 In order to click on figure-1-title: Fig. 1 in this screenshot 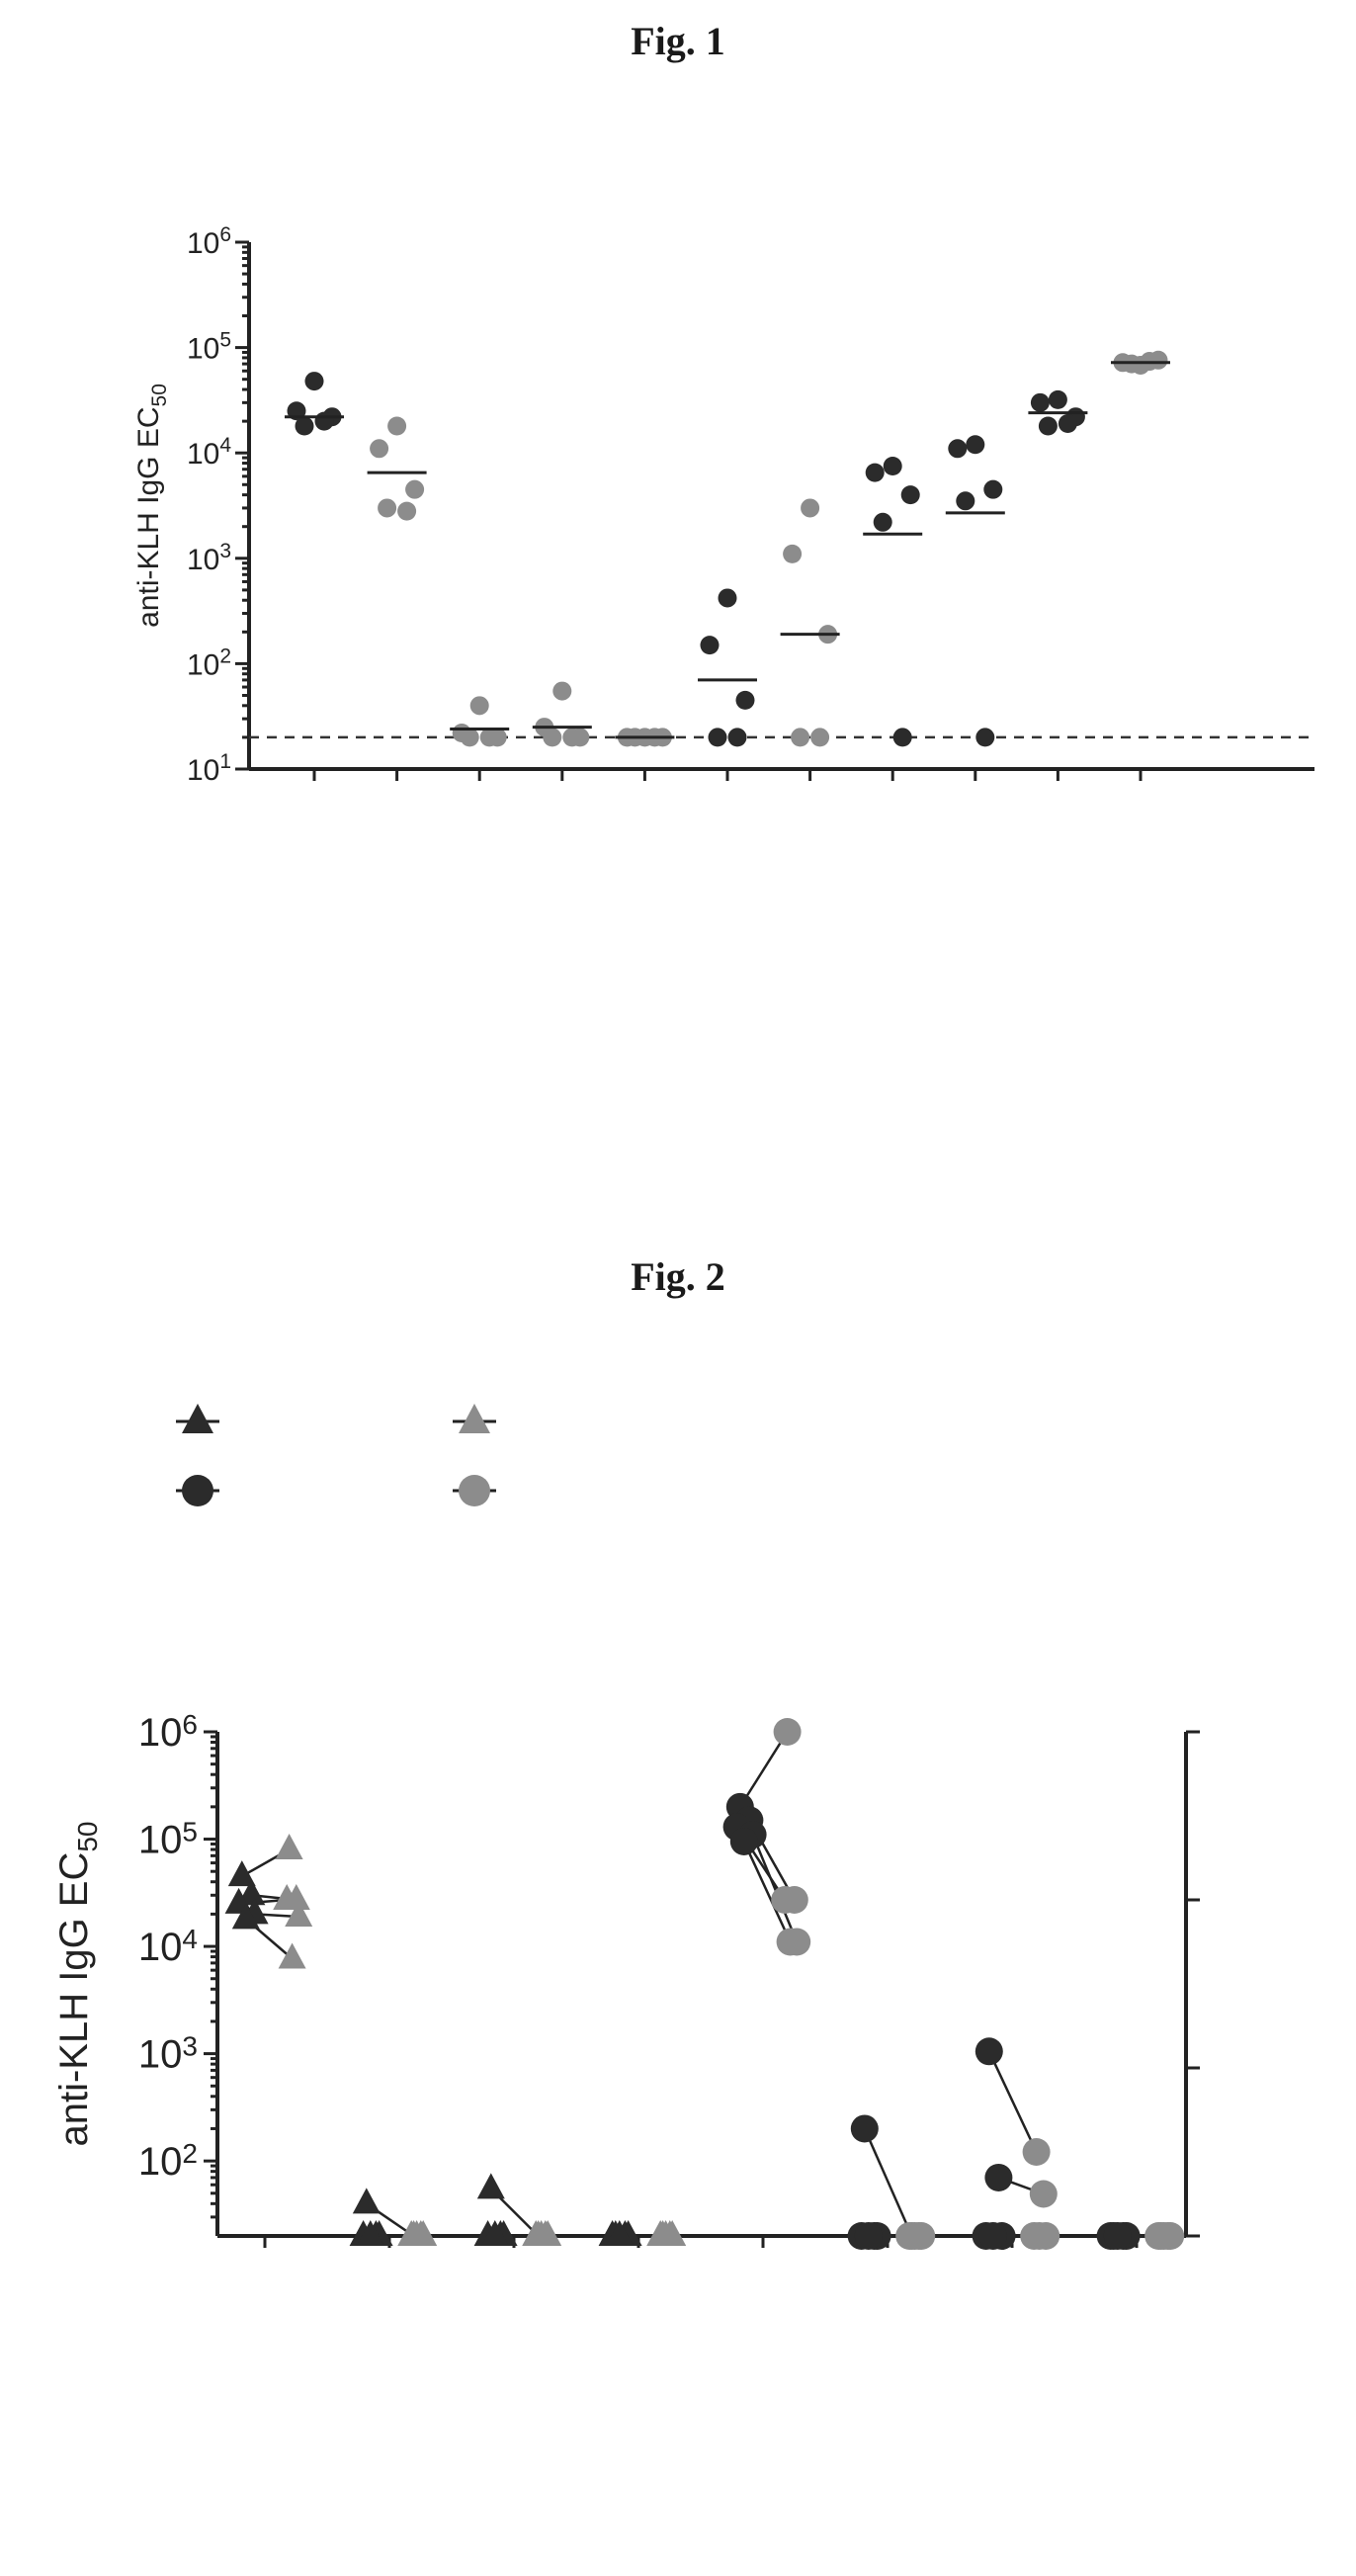, I will do `click(678, 41)`.